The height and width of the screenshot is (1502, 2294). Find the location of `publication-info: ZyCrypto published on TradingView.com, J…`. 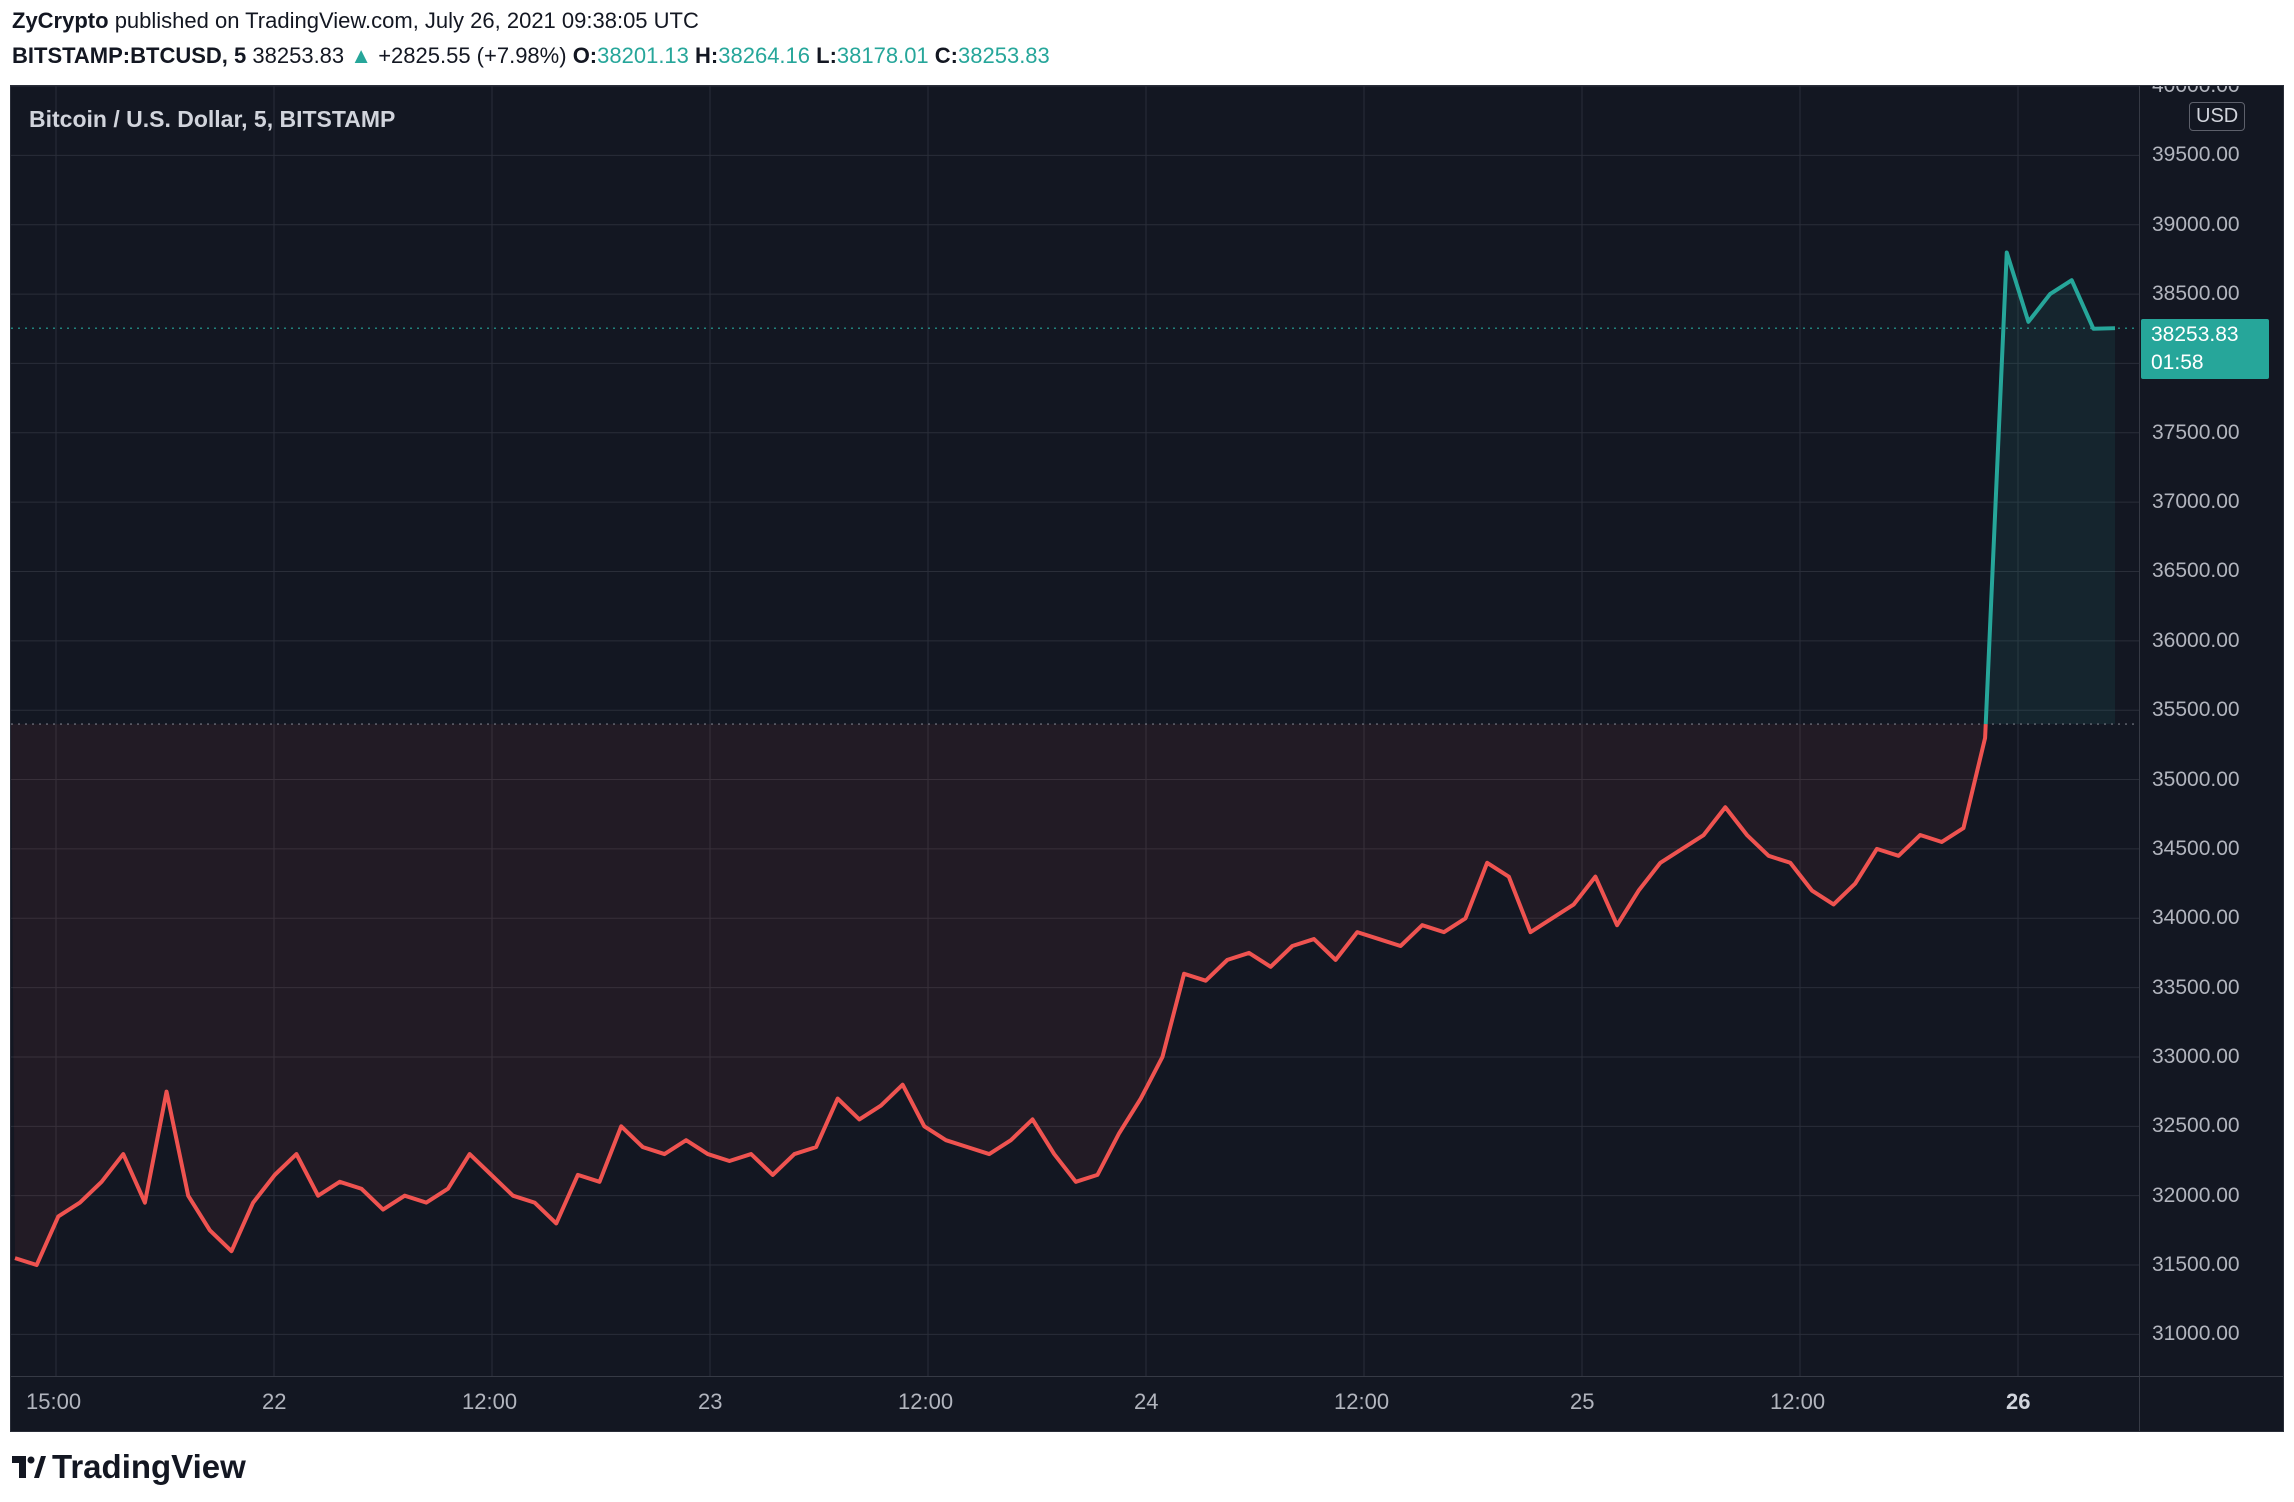

publication-info: ZyCrypto published on TradingView.com, J… is located at coordinates (355, 21).